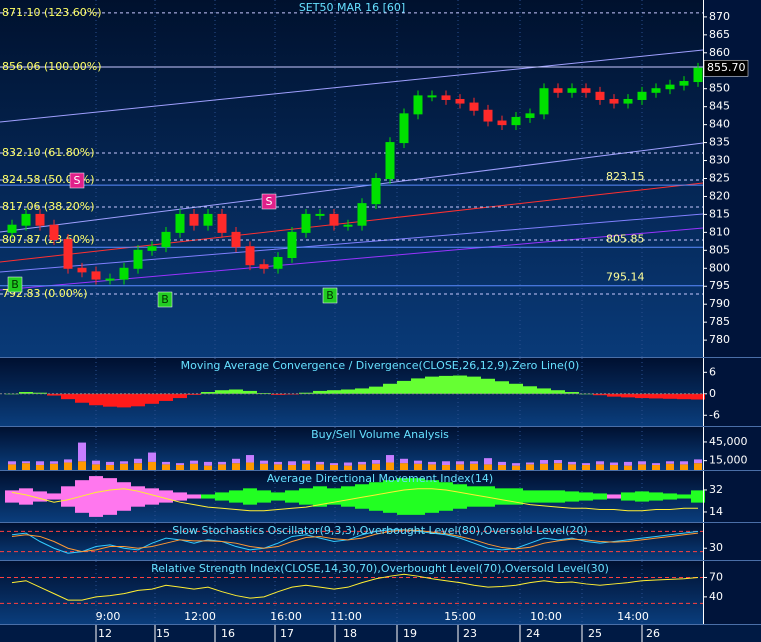 This screenshot has height=642, width=761. What do you see at coordinates (380, 434) in the screenshot?
I see `panel-title: Buy/Sell Volume Analysis` at bounding box center [380, 434].